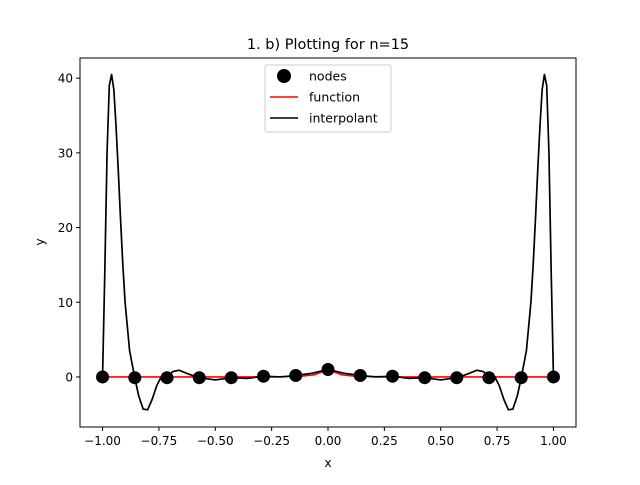  Describe the element at coordinates (328, 76) in the screenshot. I see `legend-label-nodes: nodes` at that location.